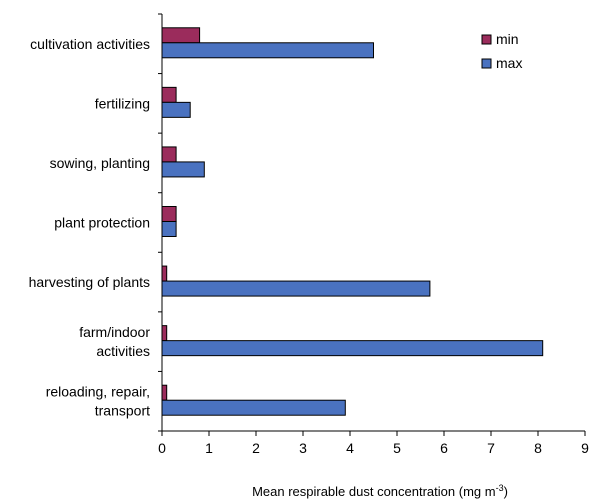 The image size is (596, 503). I want to click on x-tick-label: 5, so click(397, 448).